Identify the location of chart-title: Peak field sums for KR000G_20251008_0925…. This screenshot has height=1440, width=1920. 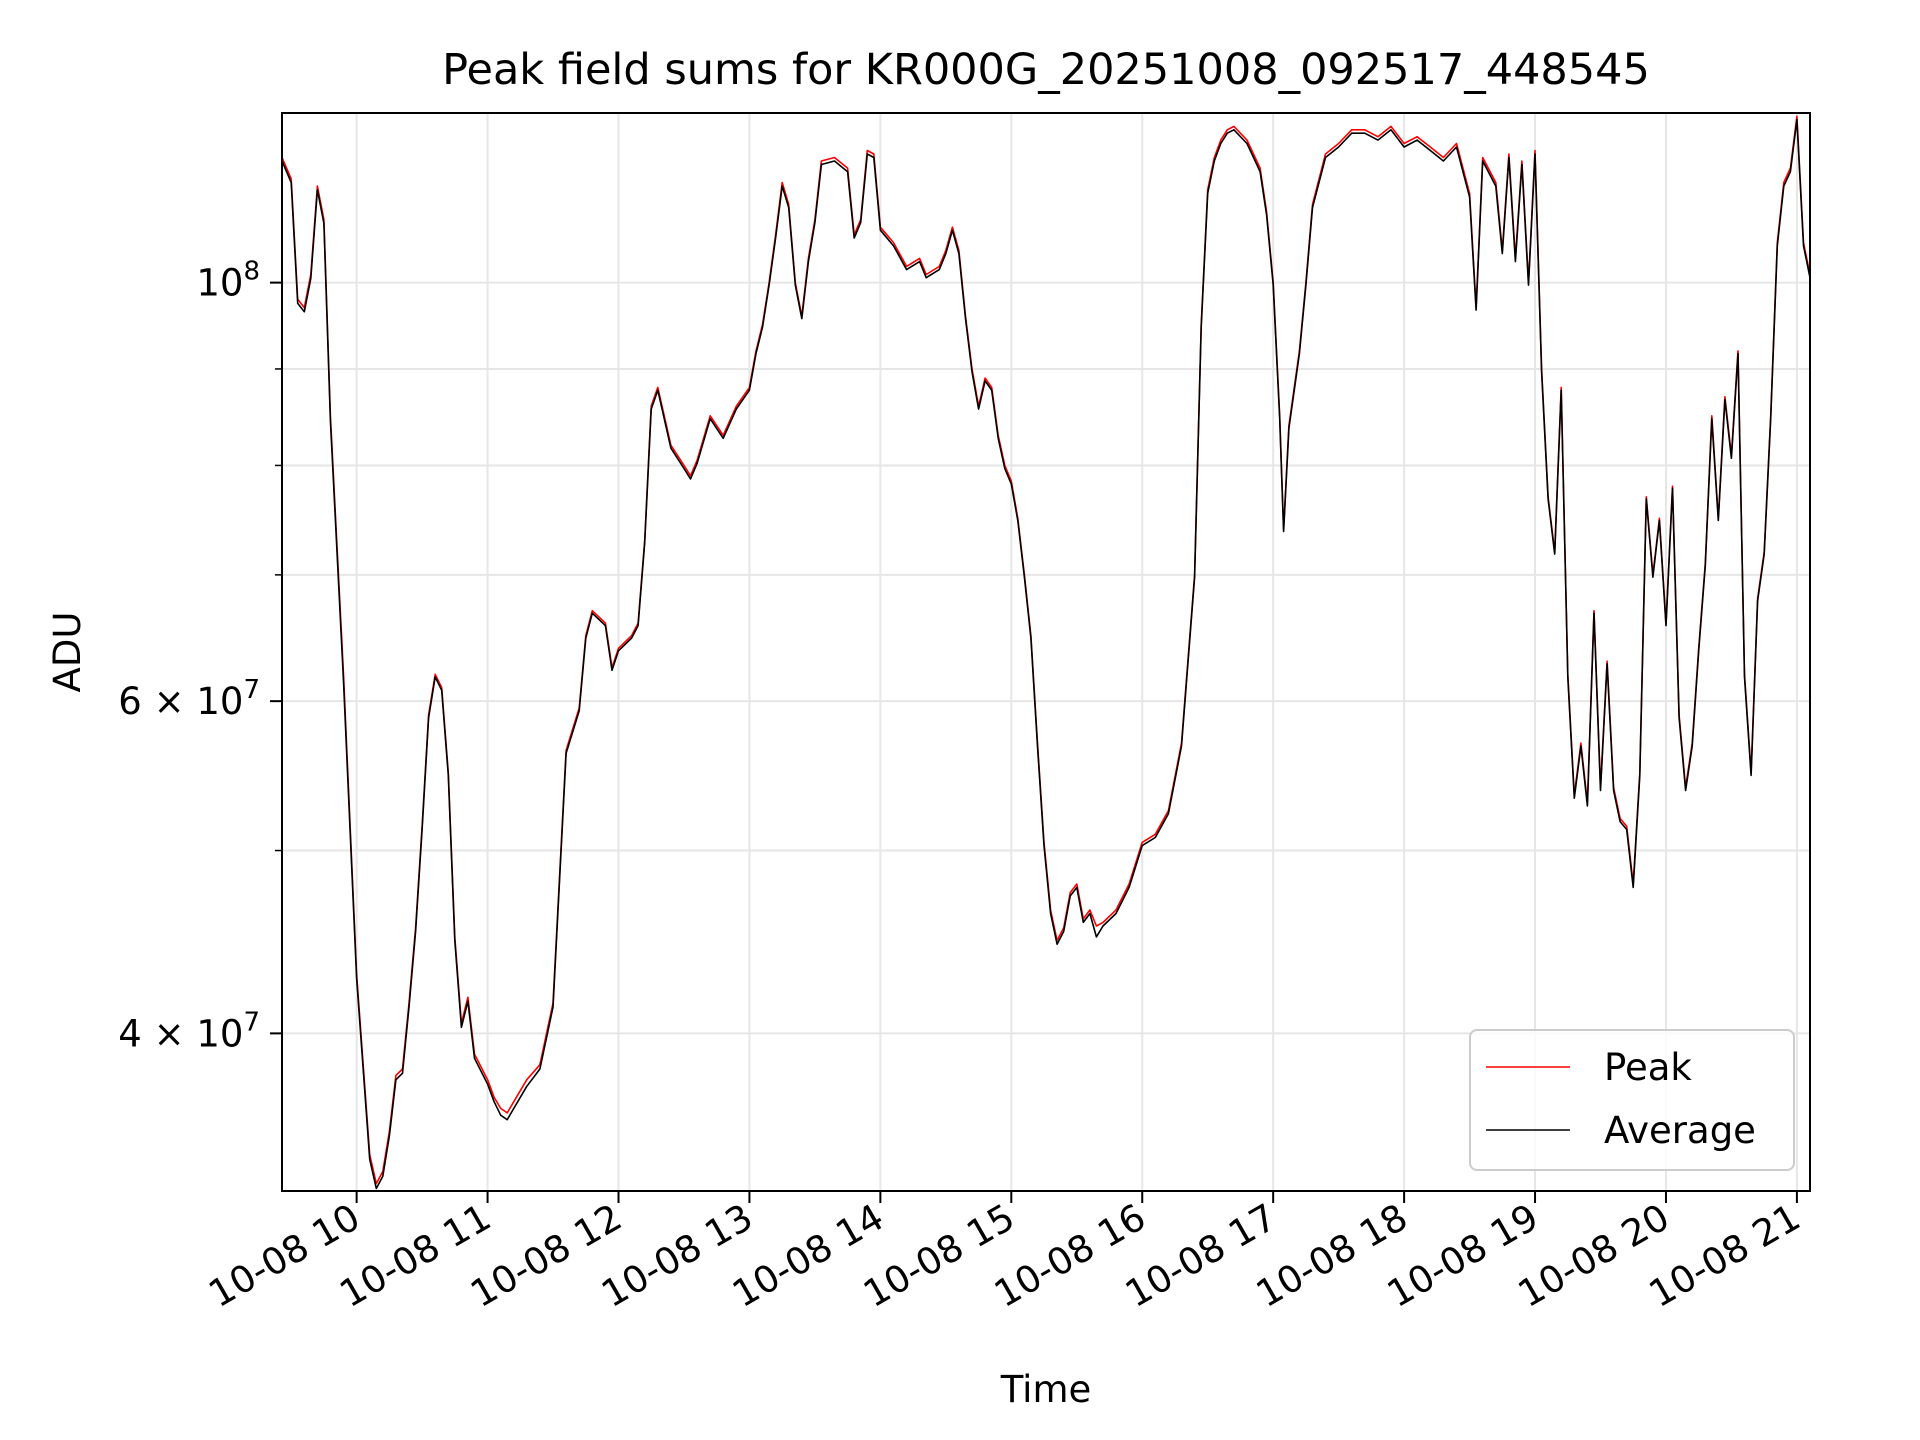
(1046, 70).